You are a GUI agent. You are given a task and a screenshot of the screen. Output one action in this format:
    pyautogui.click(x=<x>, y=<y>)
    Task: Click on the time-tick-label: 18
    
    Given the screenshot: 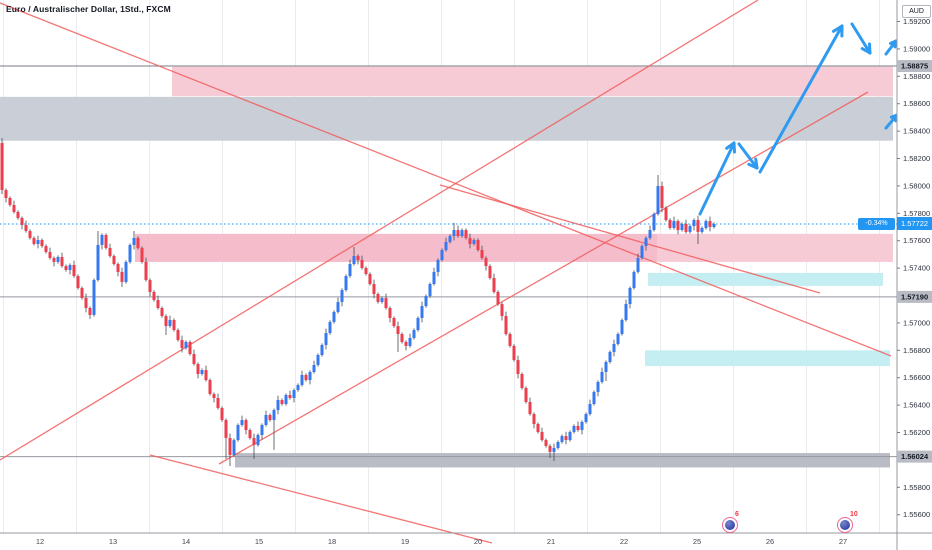 What is the action you would take?
    pyautogui.click(x=332, y=541)
    